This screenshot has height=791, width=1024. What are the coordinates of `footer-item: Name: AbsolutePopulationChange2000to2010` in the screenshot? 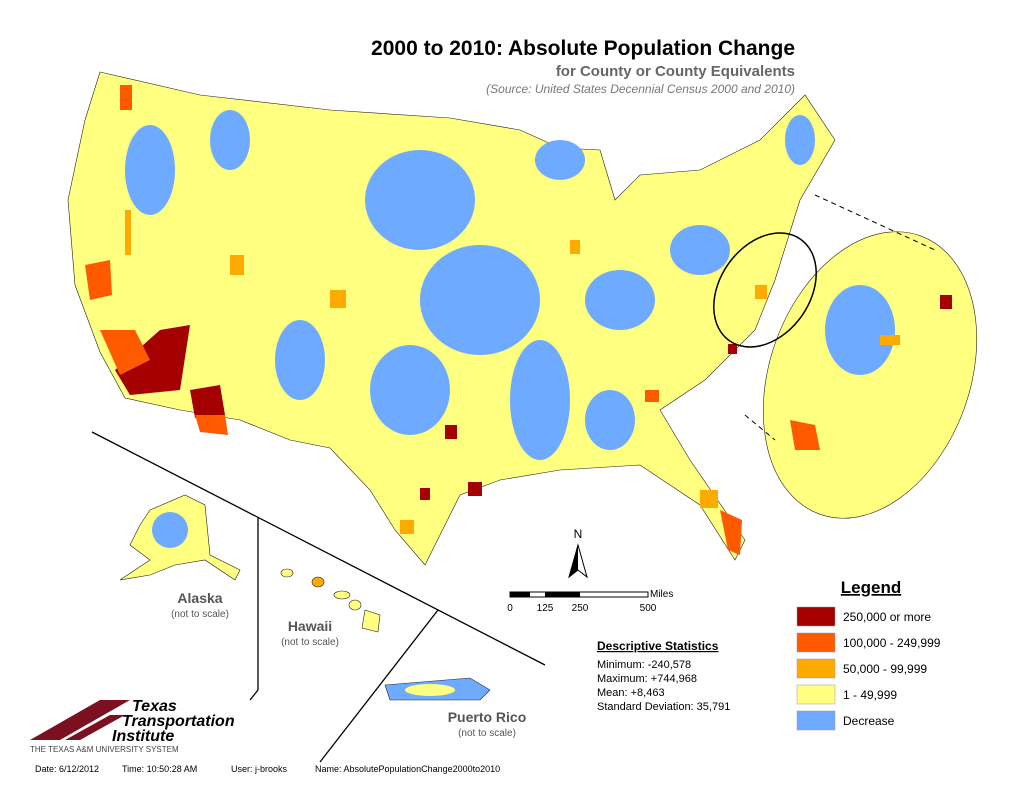 It's located at (407, 769).